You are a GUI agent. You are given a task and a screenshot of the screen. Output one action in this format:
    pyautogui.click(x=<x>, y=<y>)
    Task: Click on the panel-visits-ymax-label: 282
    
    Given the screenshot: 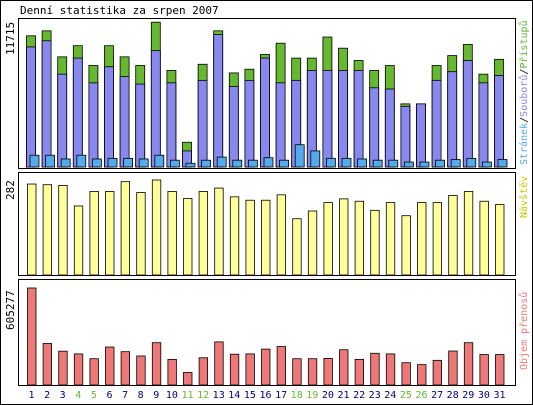 What is the action you would take?
    pyautogui.click(x=10, y=190)
    